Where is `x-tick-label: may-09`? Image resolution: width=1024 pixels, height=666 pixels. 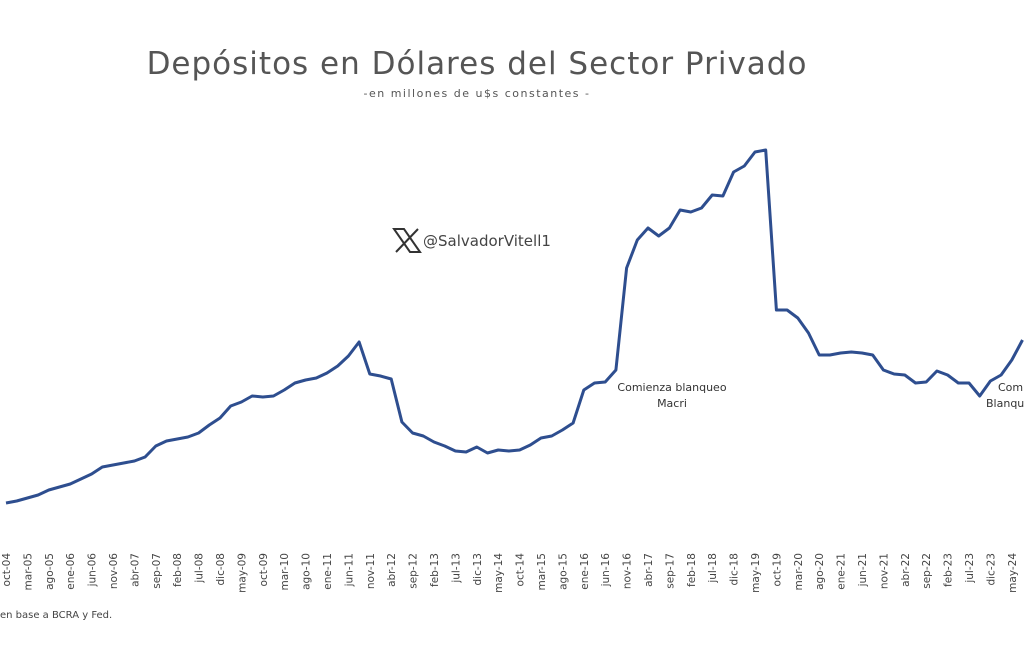
x-tick-label: may-09 is located at coordinates (242, 573).